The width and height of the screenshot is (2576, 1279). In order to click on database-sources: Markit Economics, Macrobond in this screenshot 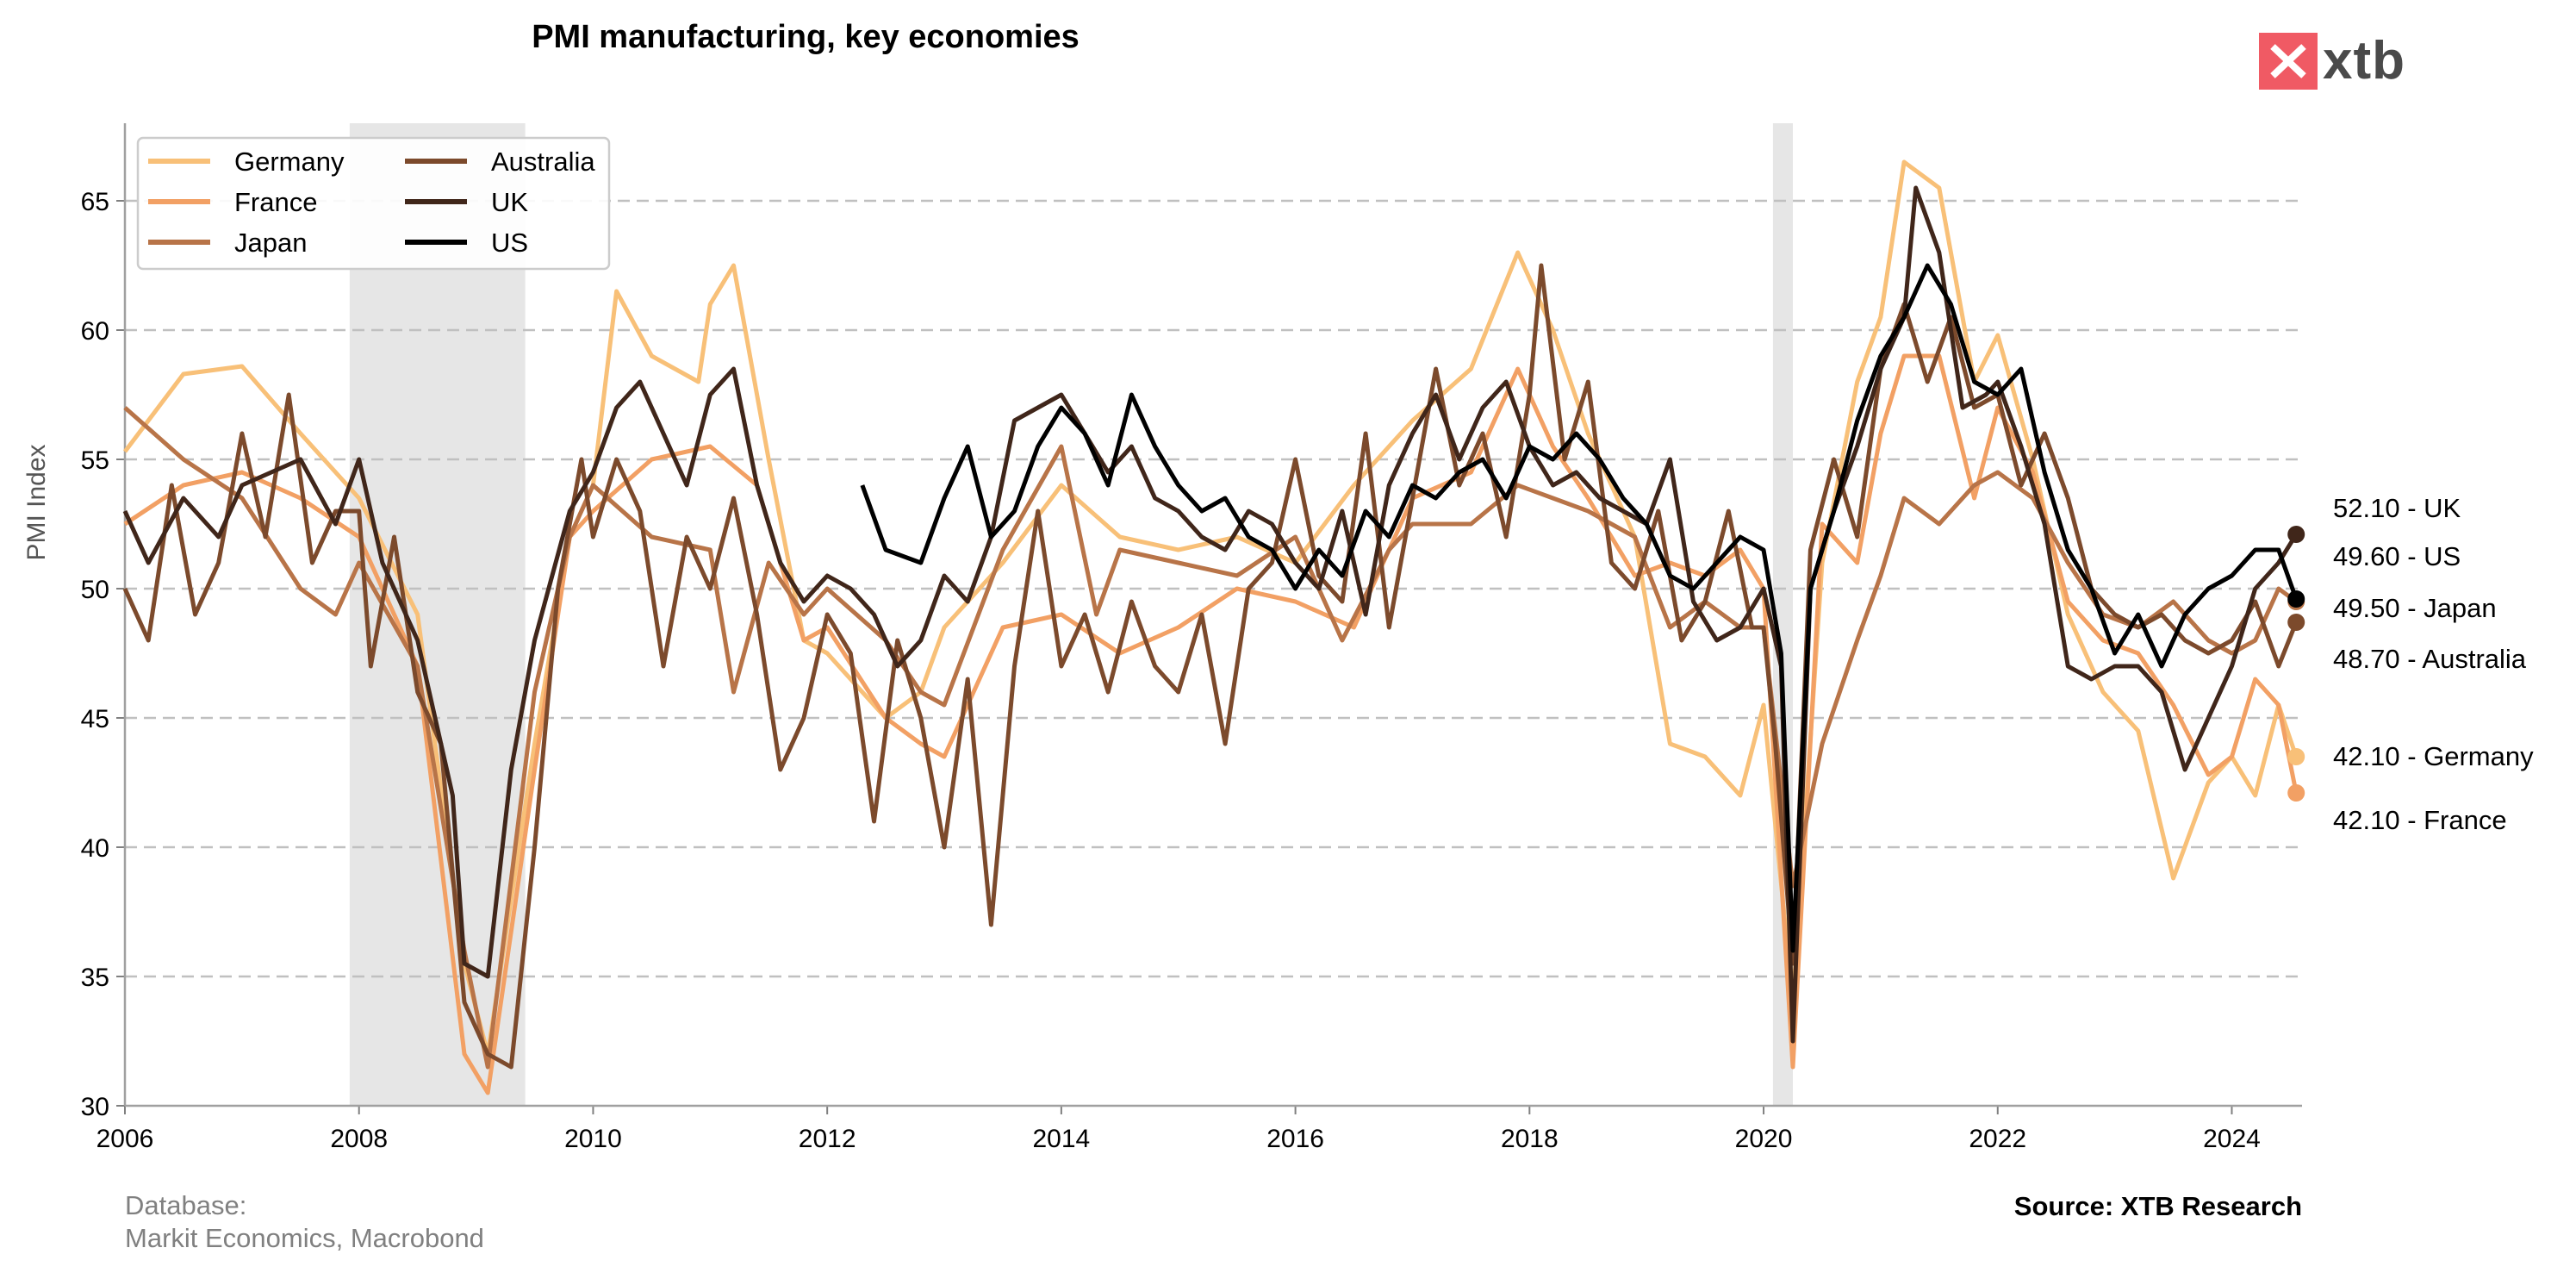, I will do `click(305, 1238)`.